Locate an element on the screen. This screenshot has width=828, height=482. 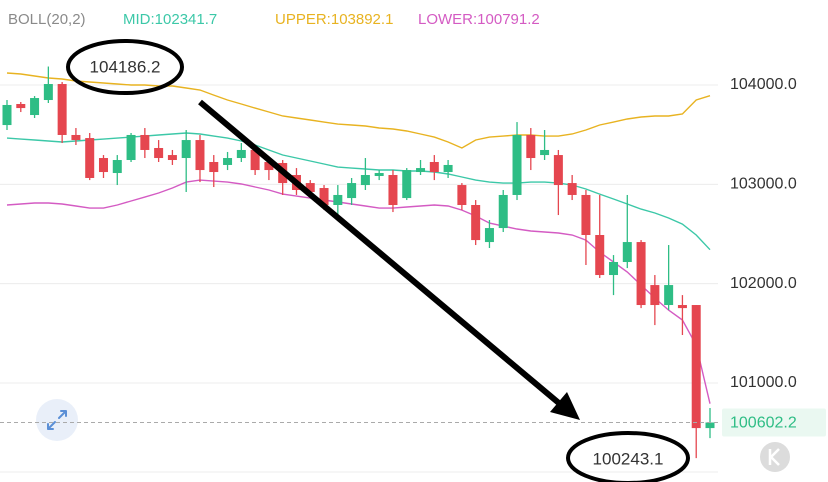
legend-lower: LOWER:100791.2 is located at coordinates (479, 19).